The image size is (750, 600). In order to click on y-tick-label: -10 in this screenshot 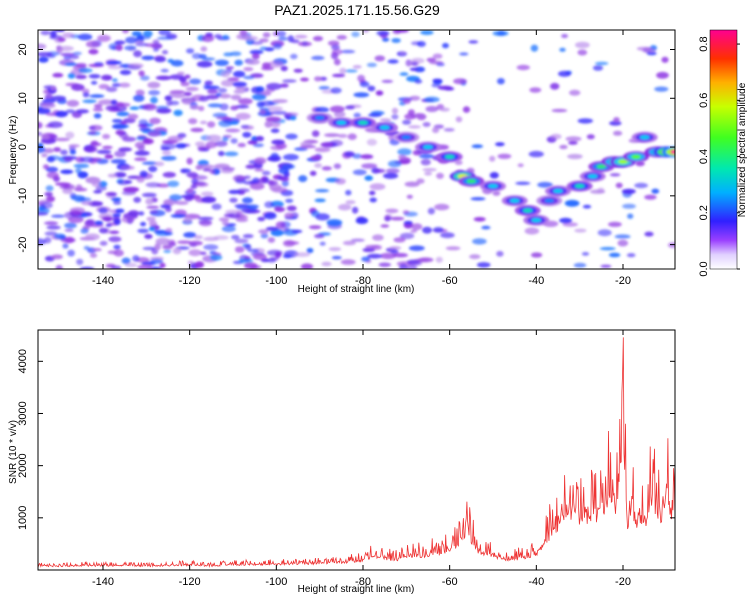, I will do `click(23, 196)`.